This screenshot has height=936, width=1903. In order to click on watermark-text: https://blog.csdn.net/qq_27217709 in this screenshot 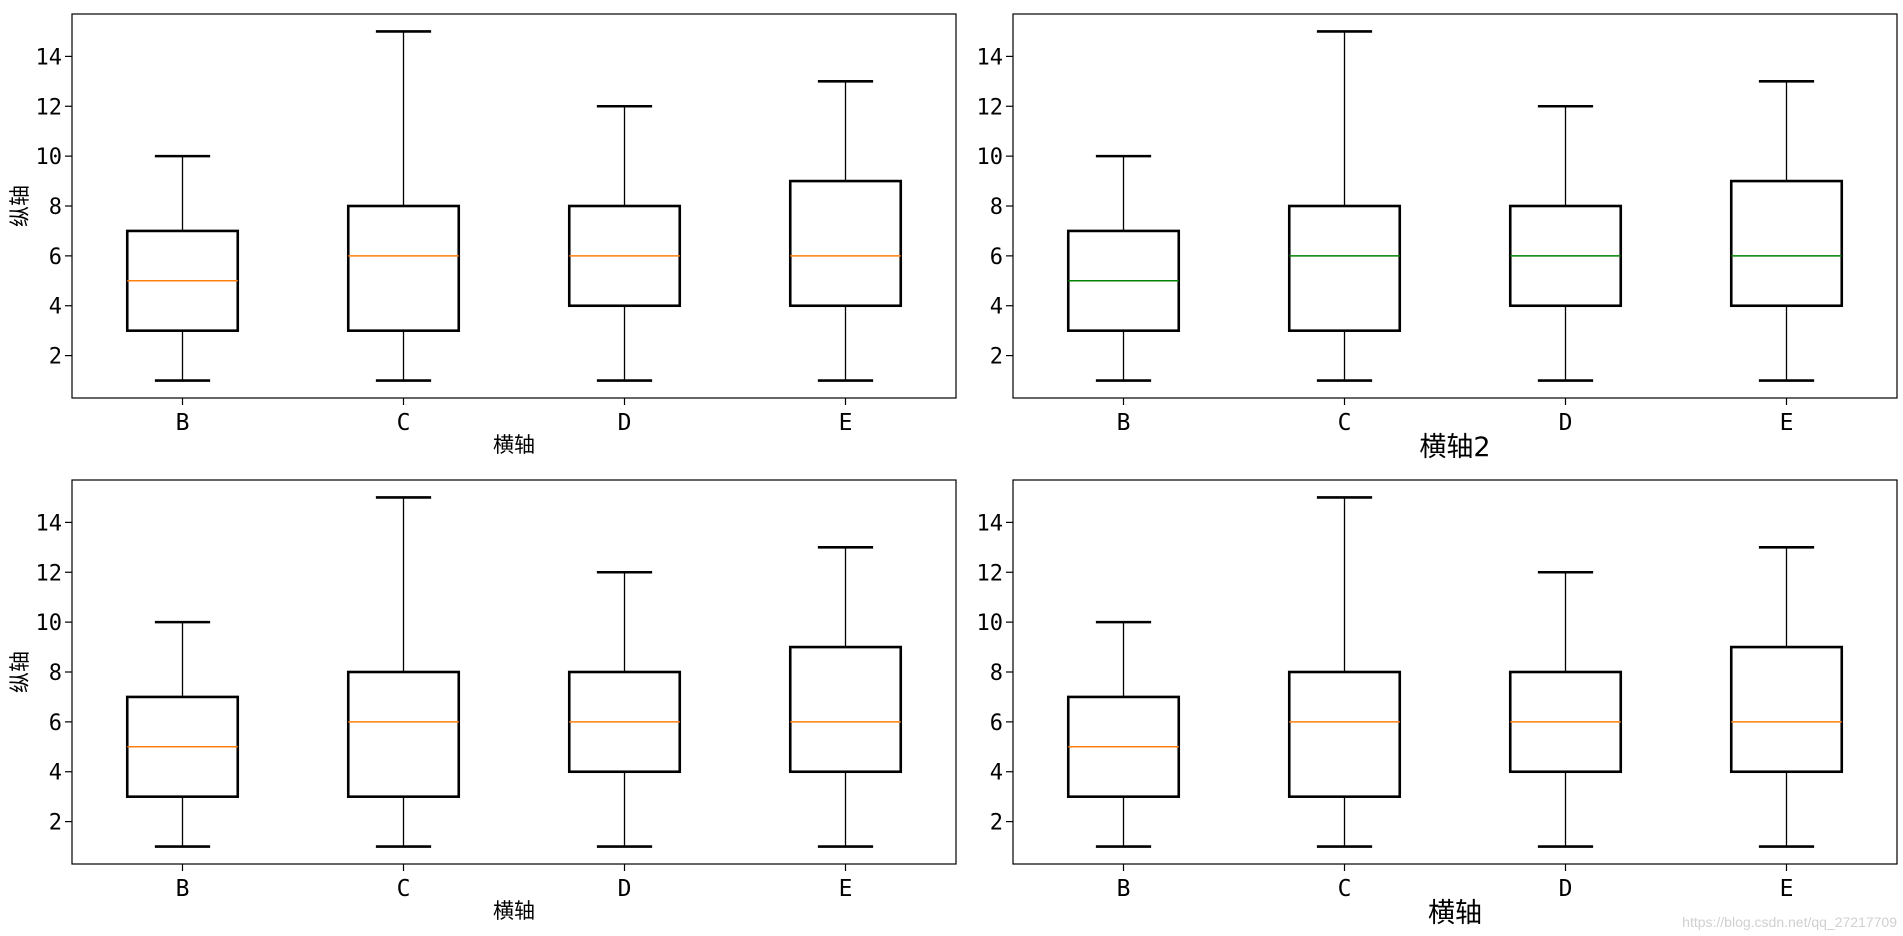, I will do `click(1789, 922)`.